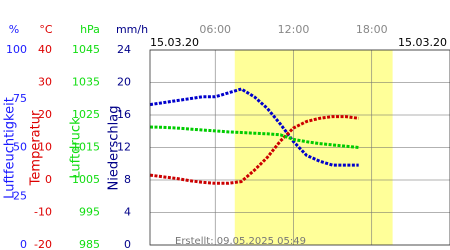  I want to click on y-tick-label: 30, so click(45, 82).